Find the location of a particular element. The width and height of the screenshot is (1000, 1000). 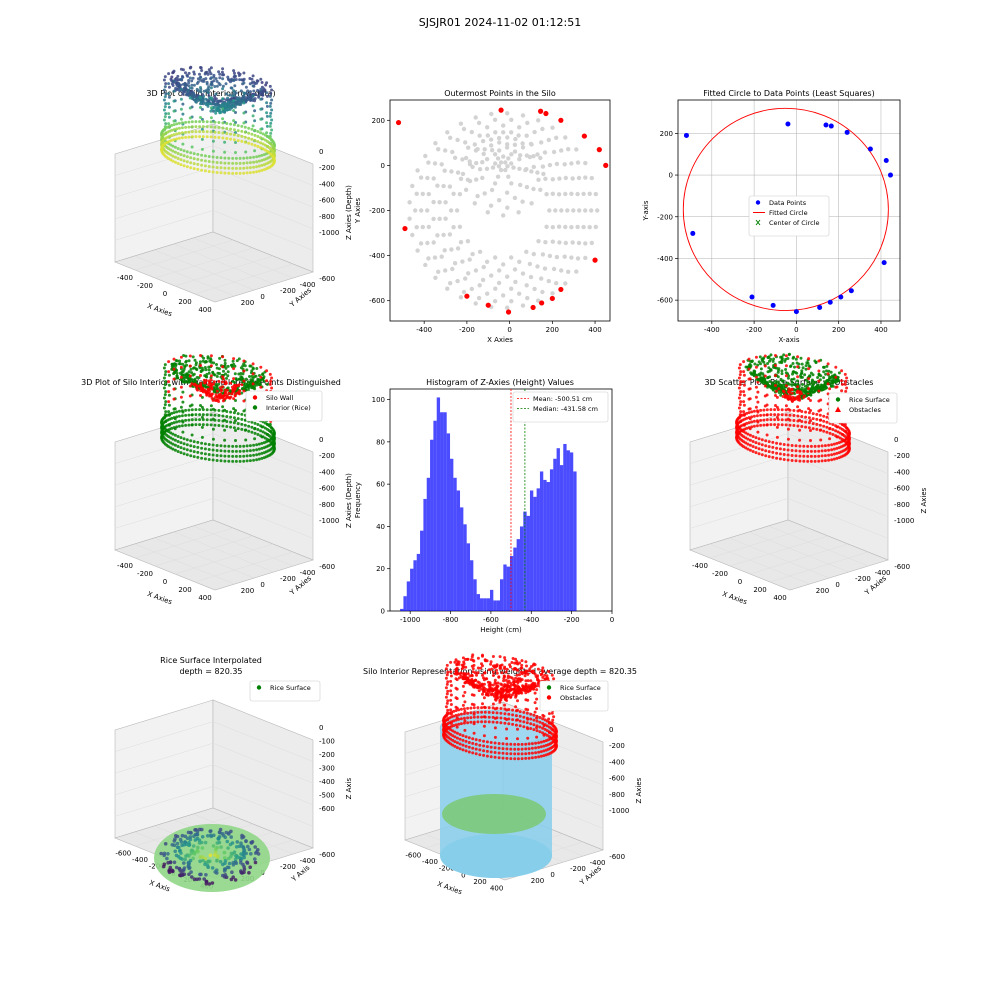

figure-suptitle: SJSJR01 2024-11-02 01:12:51 is located at coordinates (500, 22).